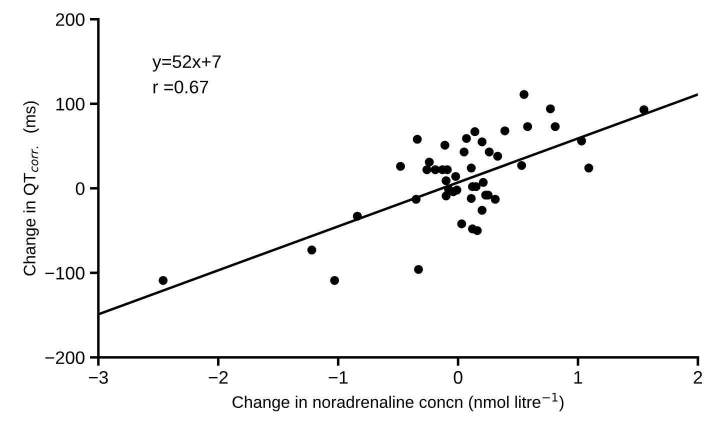 This screenshot has width=718, height=428. I want to click on y-tick-label: −200, so click(64, 357).